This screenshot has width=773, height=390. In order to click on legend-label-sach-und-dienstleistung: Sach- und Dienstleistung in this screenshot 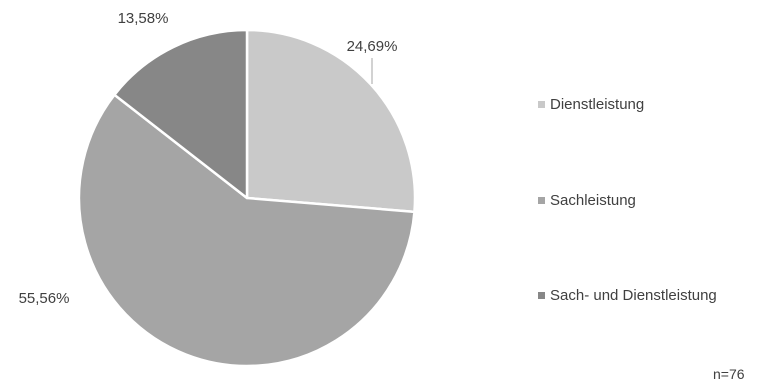, I will do `click(633, 295)`.